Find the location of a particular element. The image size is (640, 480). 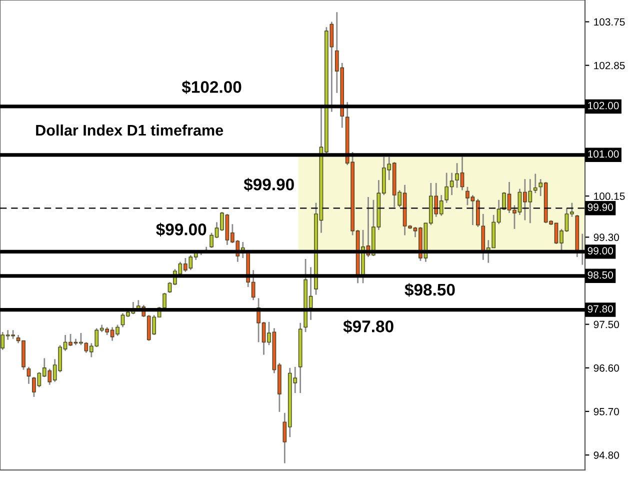

y-tick-label: 94.80 is located at coordinates (606, 455).